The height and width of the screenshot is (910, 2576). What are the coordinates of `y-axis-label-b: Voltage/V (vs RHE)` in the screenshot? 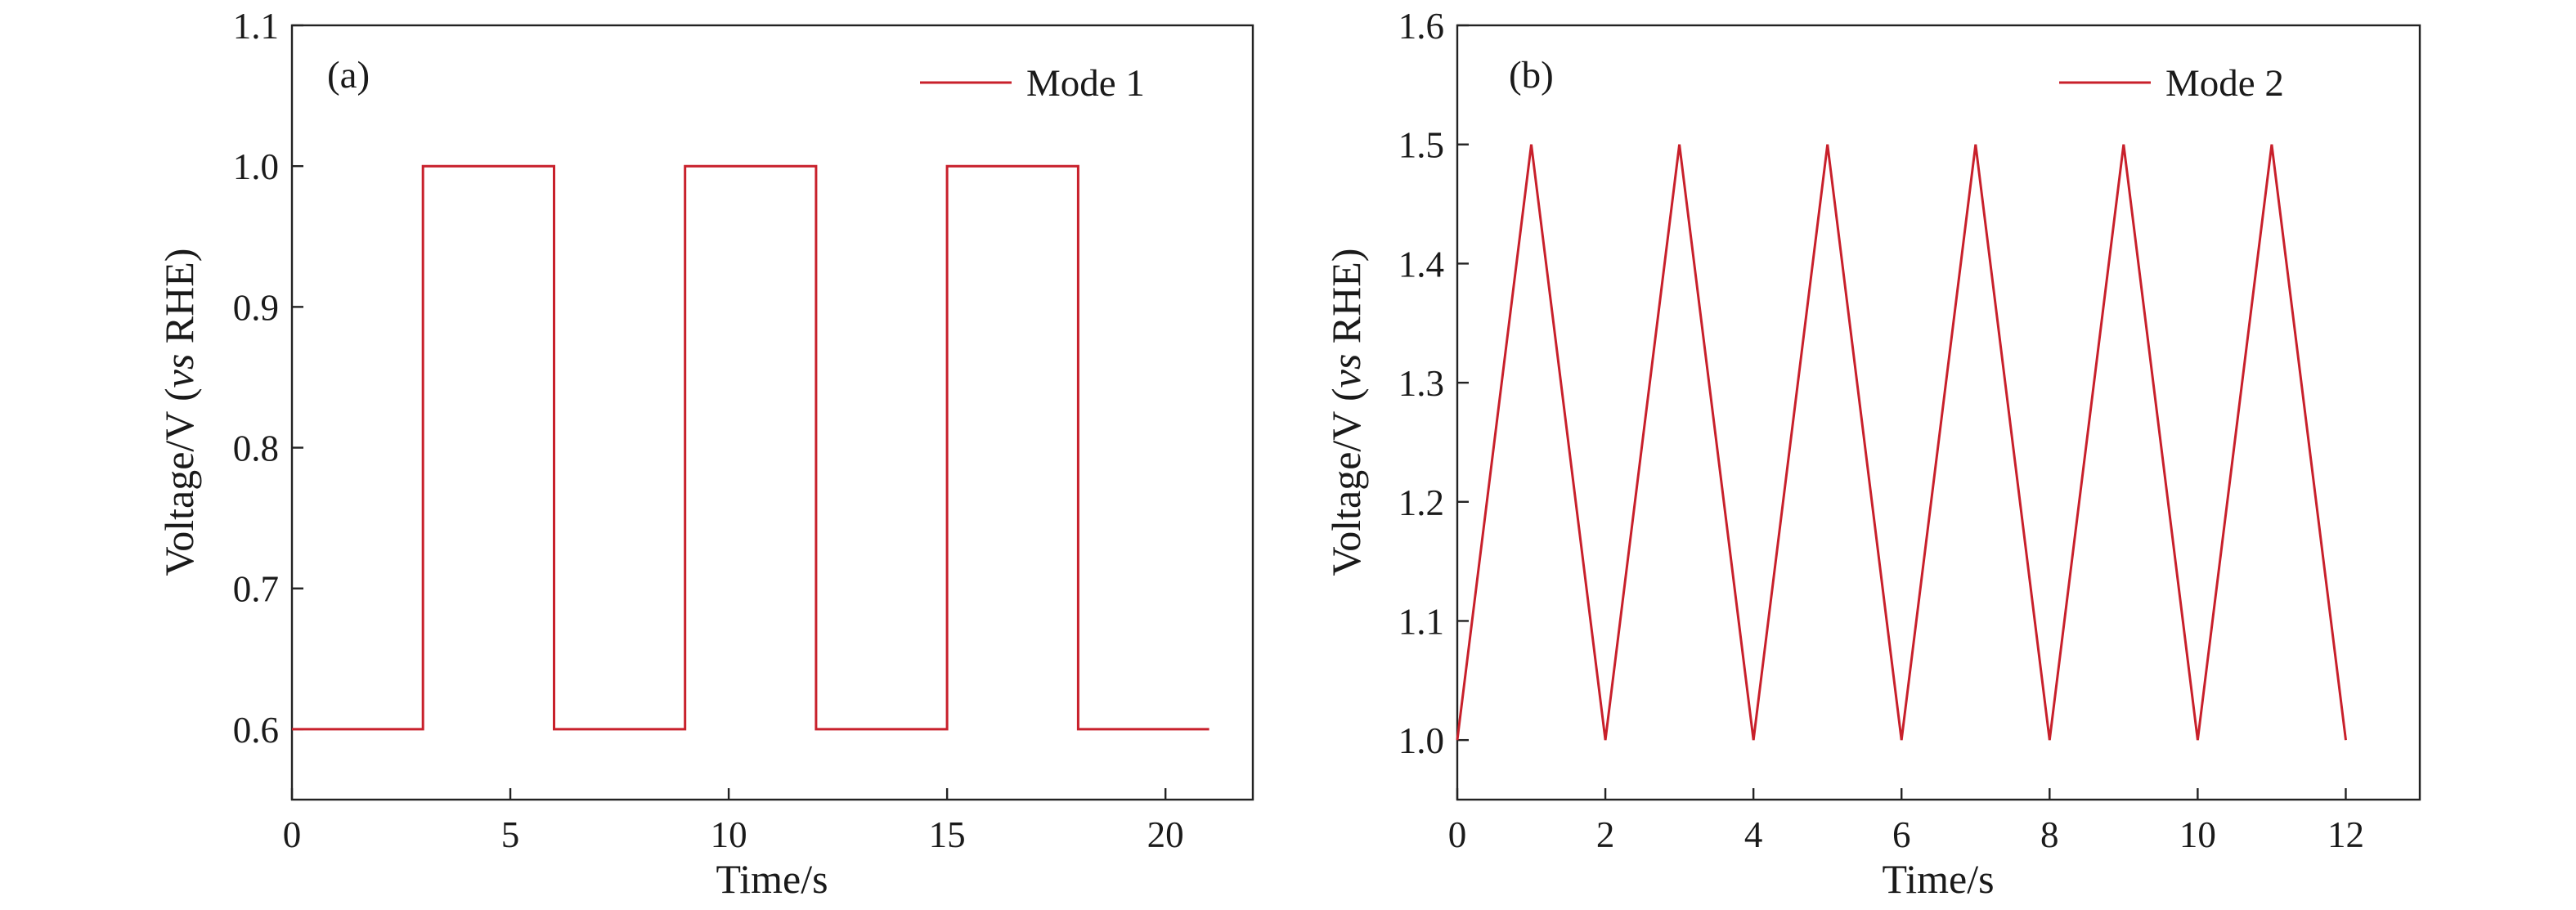 It's located at (1346, 413).